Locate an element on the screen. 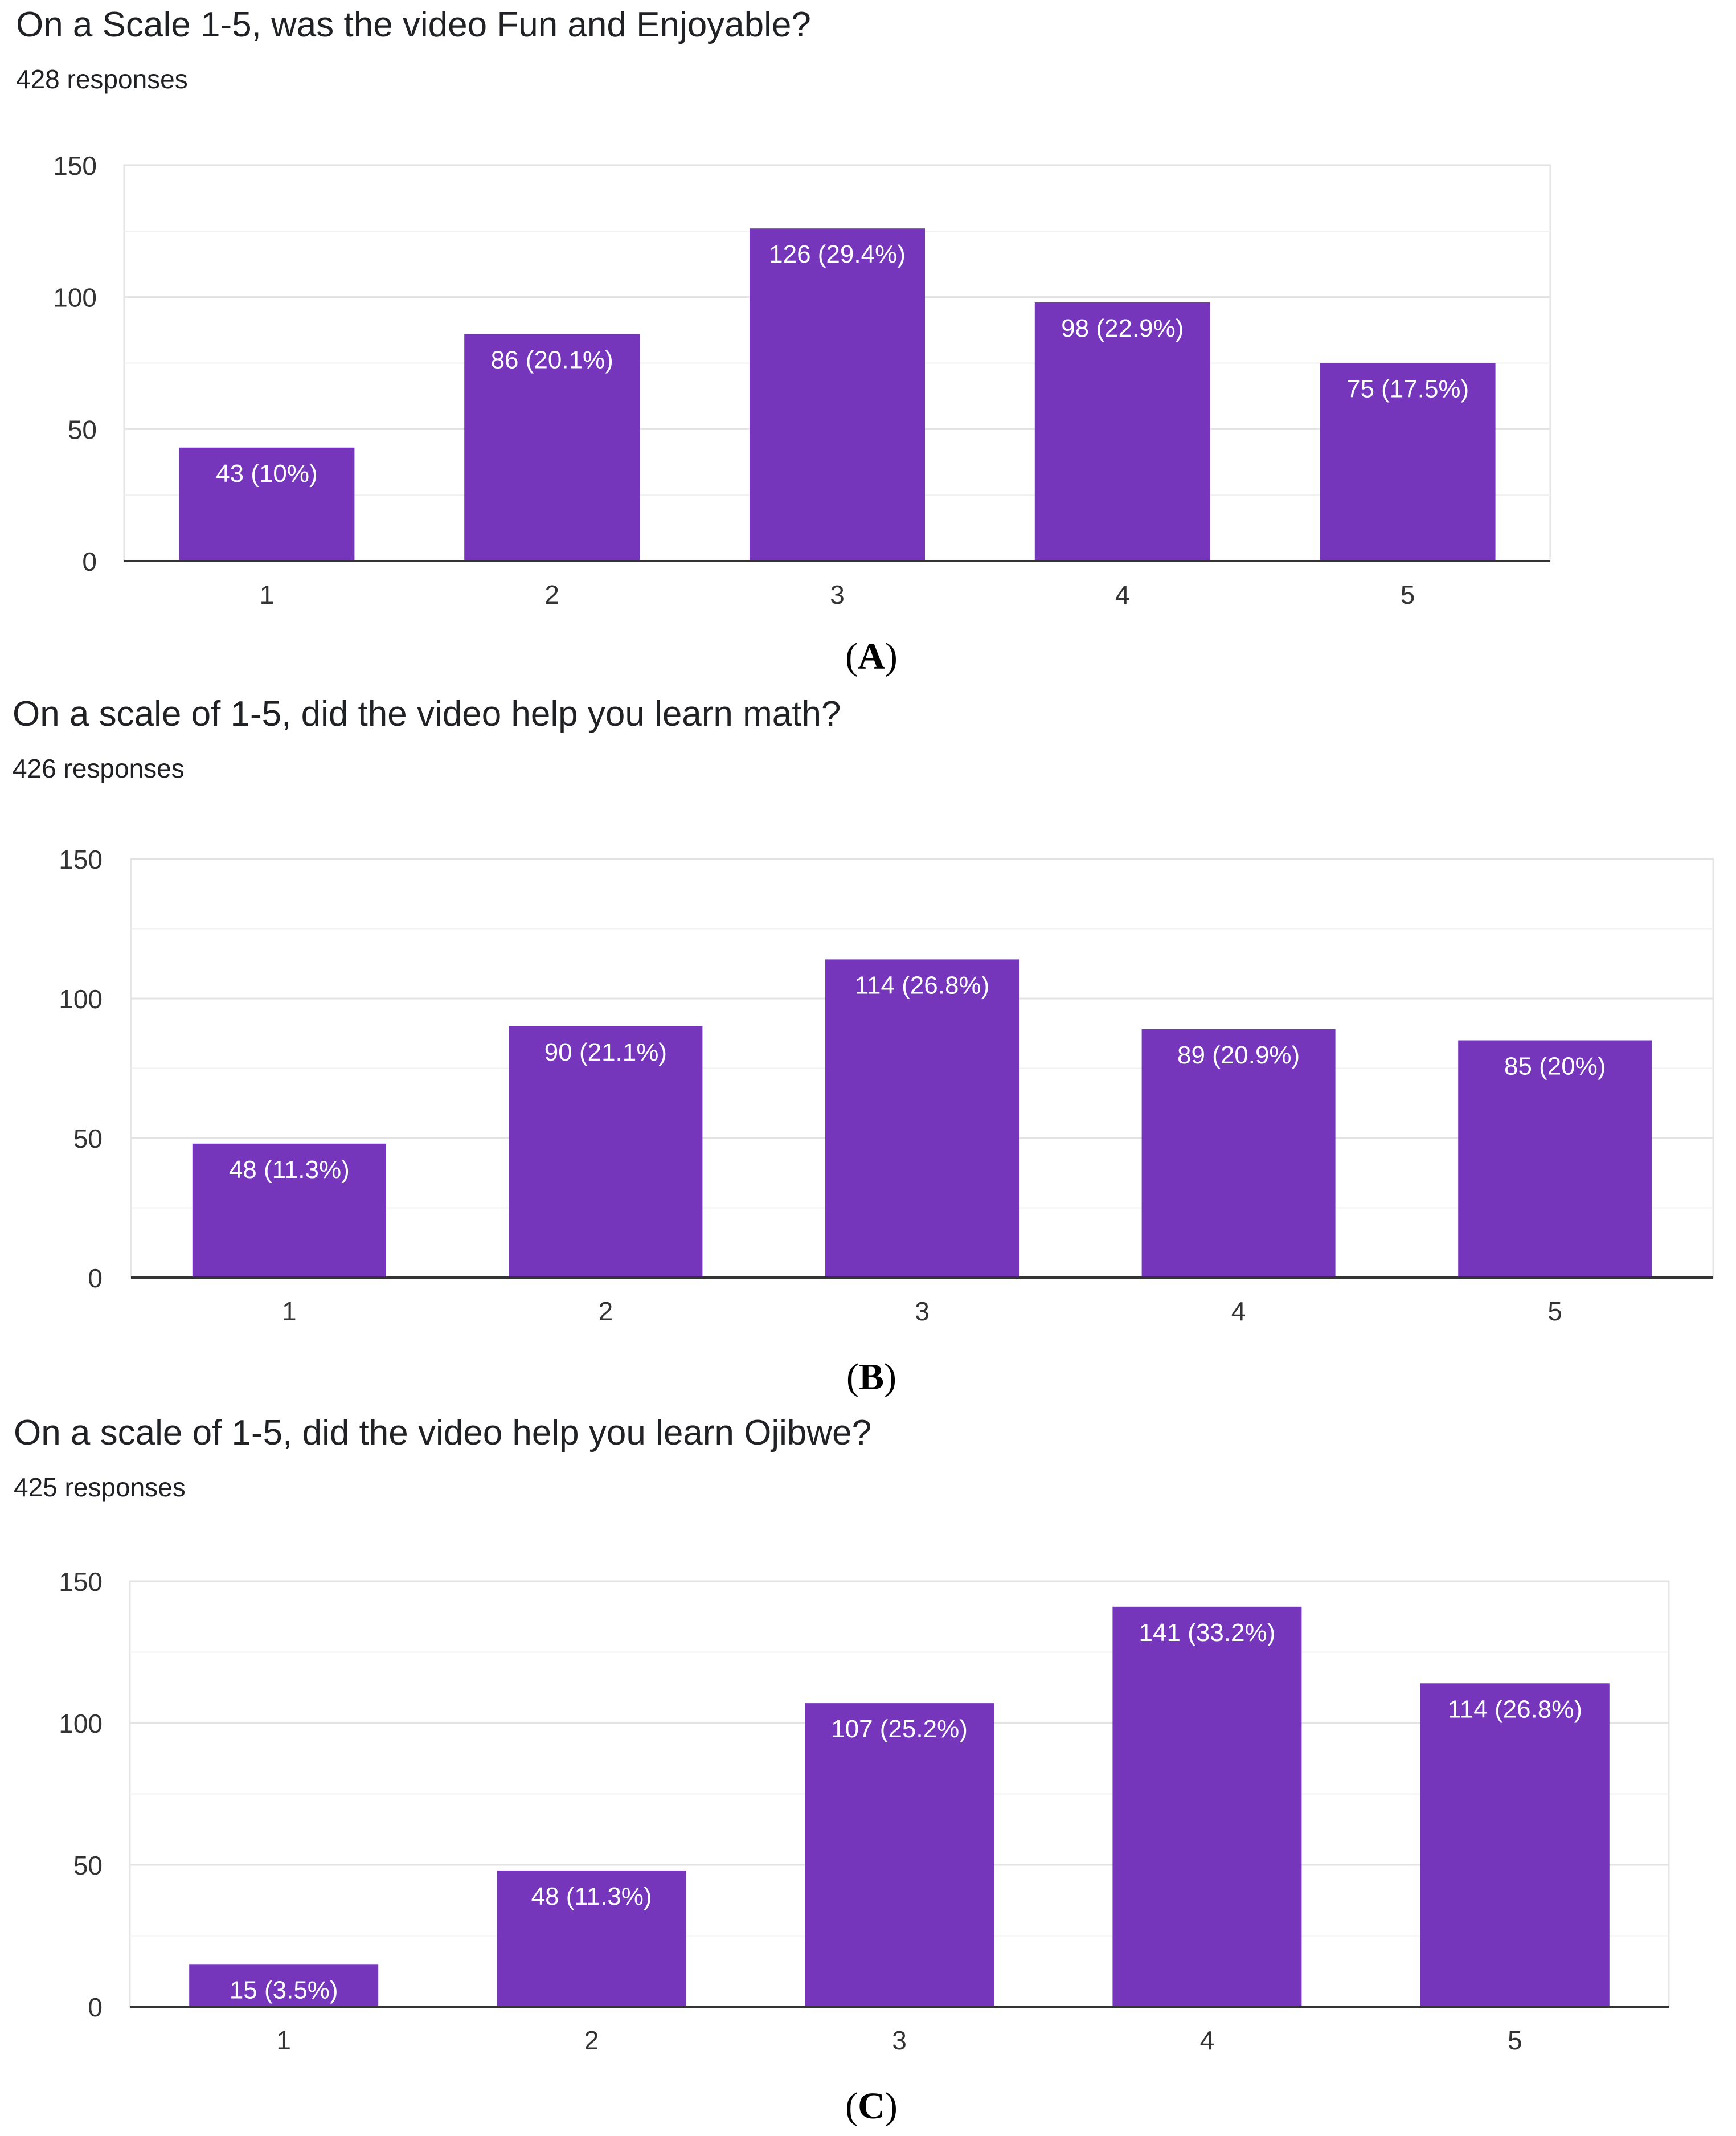 The height and width of the screenshot is (2136, 1736). response-count: 425 responses is located at coordinates (100, 1487).